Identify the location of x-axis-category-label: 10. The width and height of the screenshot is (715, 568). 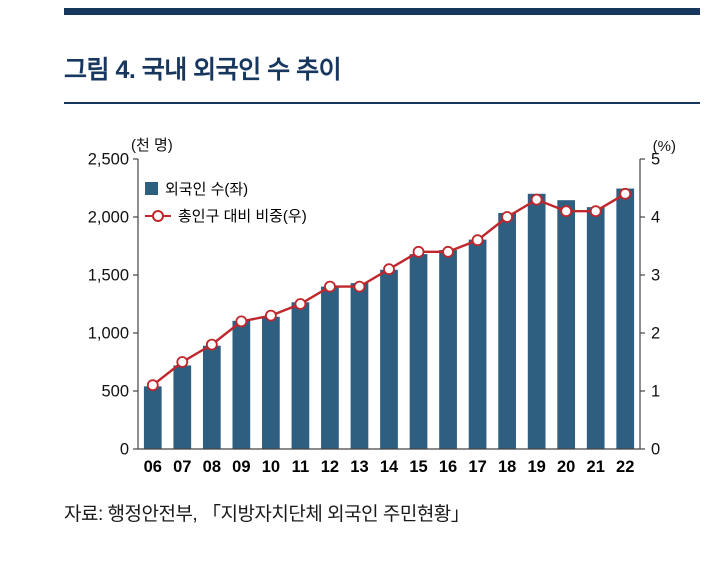
(271, 467).